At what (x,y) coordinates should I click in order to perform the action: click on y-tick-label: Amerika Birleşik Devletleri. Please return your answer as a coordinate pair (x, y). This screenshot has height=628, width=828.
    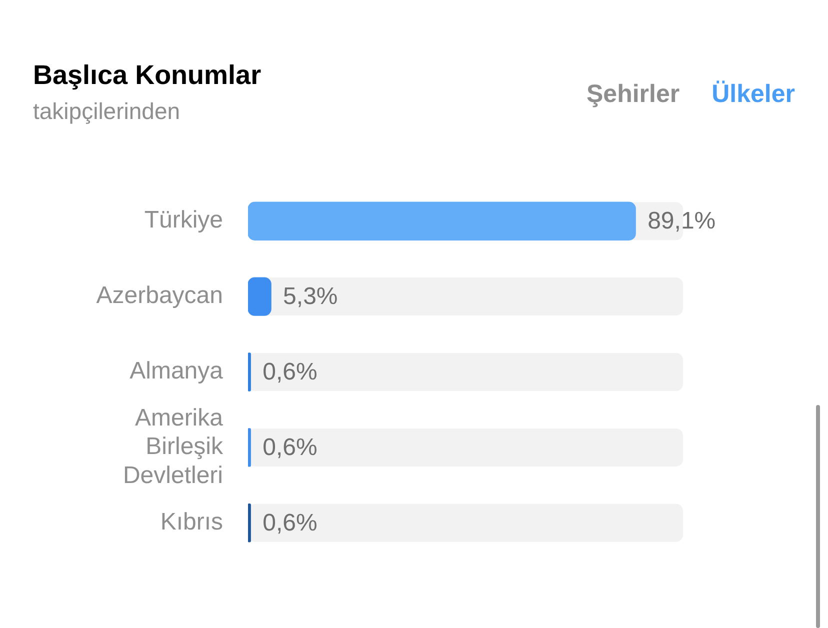
    Looking at the image, I should click on (173, 446).